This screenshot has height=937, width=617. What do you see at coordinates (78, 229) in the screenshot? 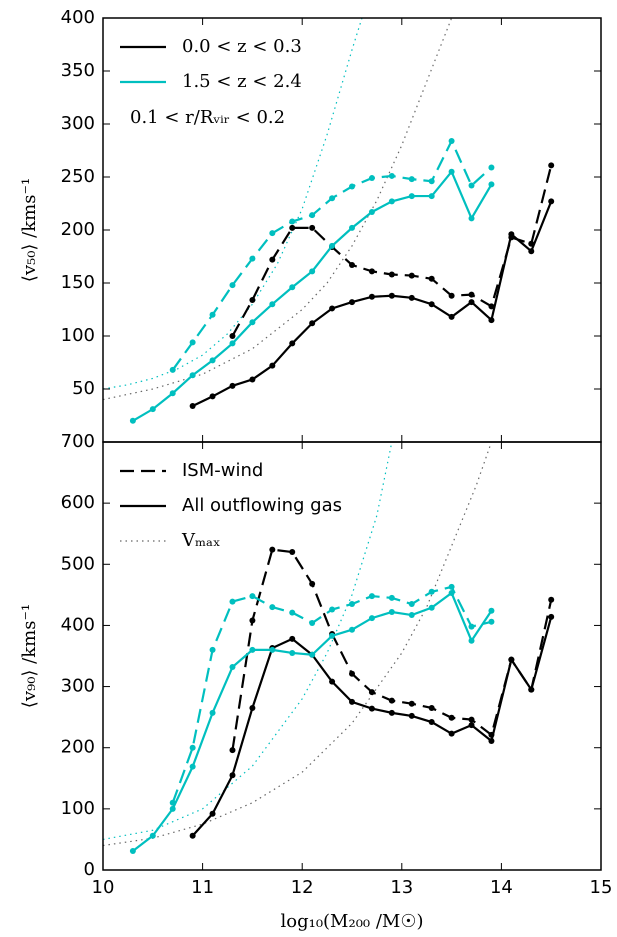
I see `y-tick-label: 200` at bounding box center [78, 229].